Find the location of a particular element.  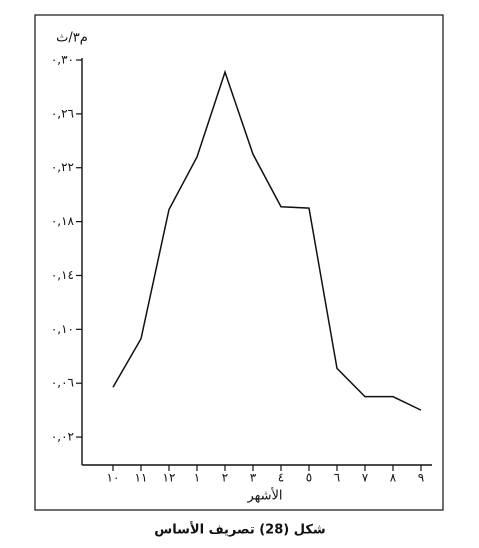

x-tick-label: ٤ is located at coordinates (281, 478).